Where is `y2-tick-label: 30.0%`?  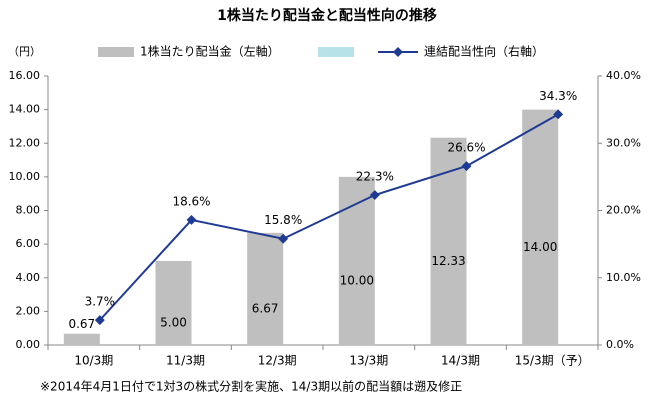 y2-tick-label: 30.0% is located at coordinates (623, 142).